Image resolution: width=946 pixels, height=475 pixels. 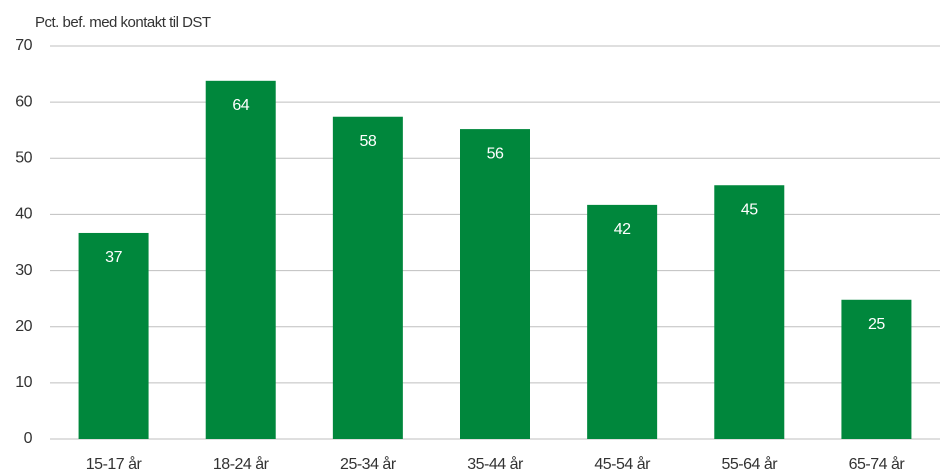 What do you see at coordinates (368, 464) in the screenshot?
I see `x-tick-label: 25-34 år` at bounding box center [368, 464].